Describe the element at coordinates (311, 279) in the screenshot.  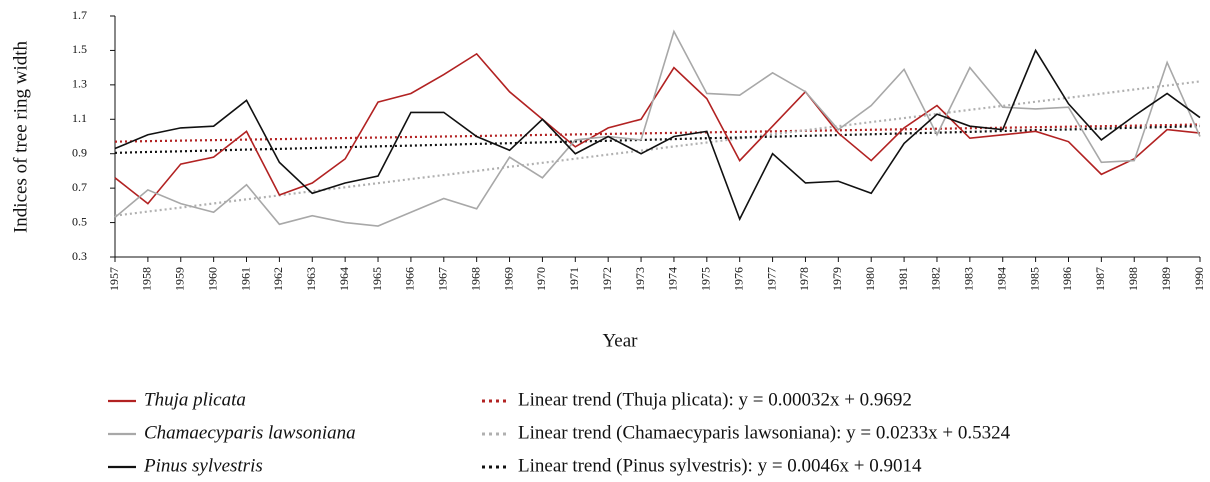
I see `x-tick-label: 1963` at that location.